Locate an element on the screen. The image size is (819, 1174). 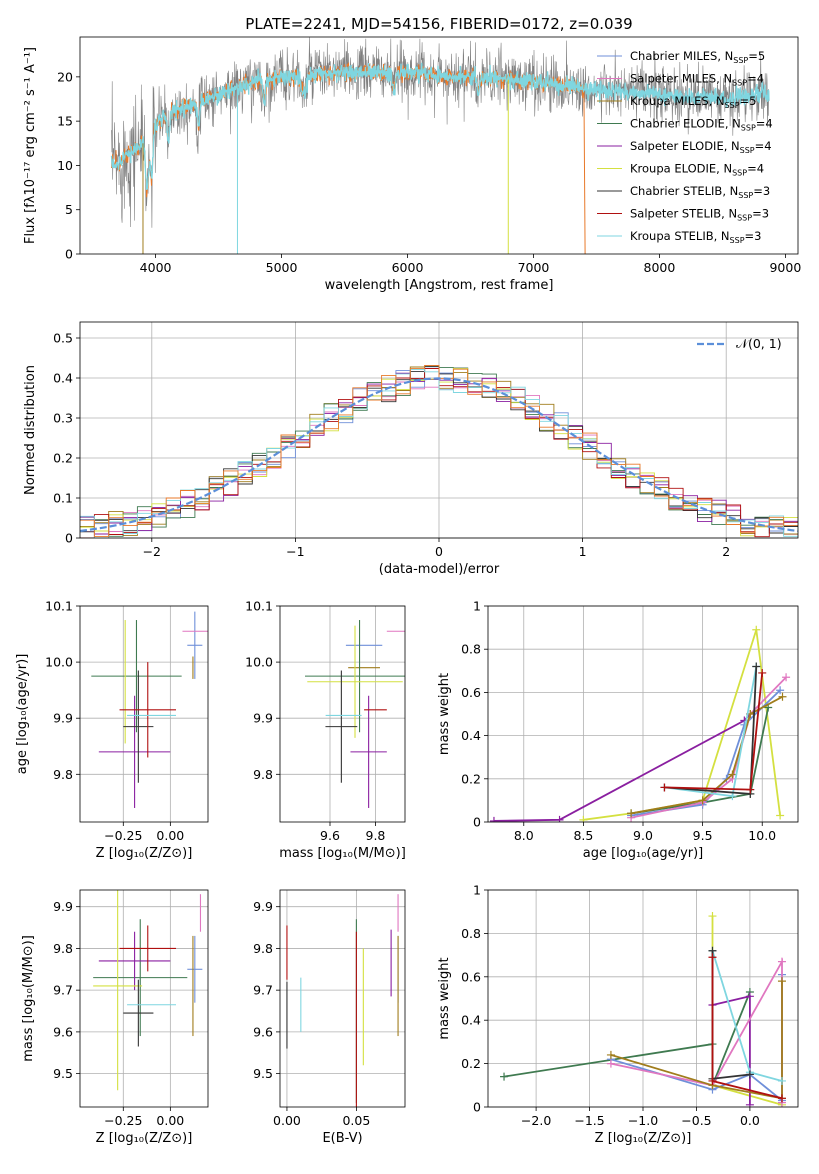
spectrum-data-line is located at coordinates (440, 132).